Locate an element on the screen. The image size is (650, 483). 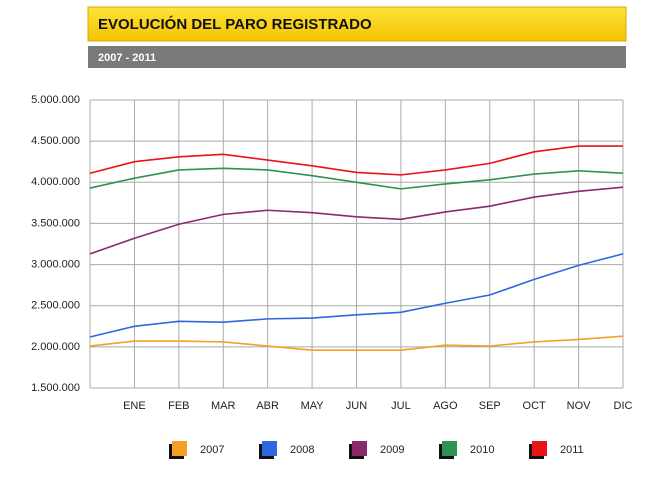
y-tick-label: 5.000.000 is located at coordinates (55, 100).